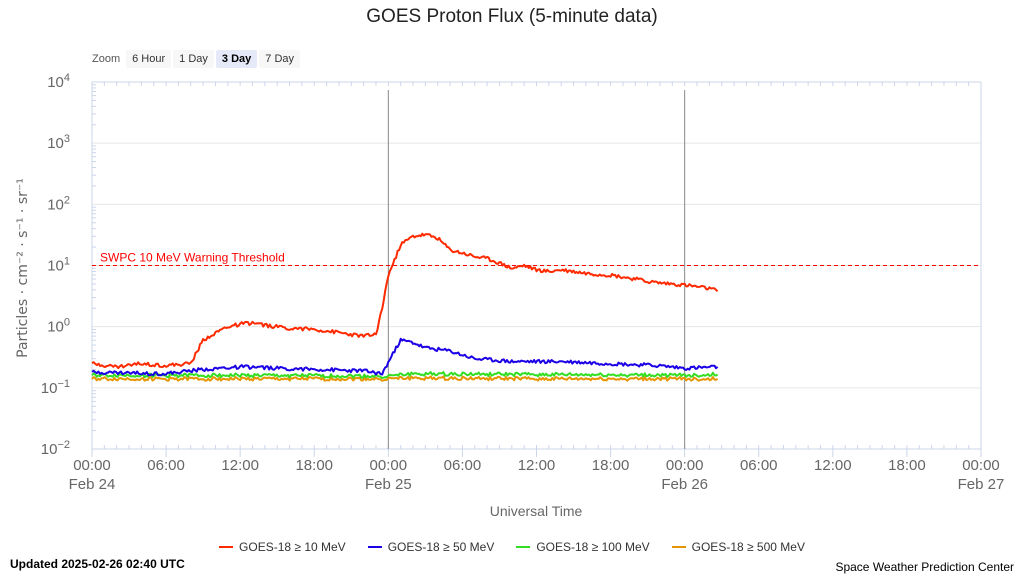 The width and height of the screenshot is (1024, 576). I want to click on y-tick-label: 10⁻², so click(55, 448).